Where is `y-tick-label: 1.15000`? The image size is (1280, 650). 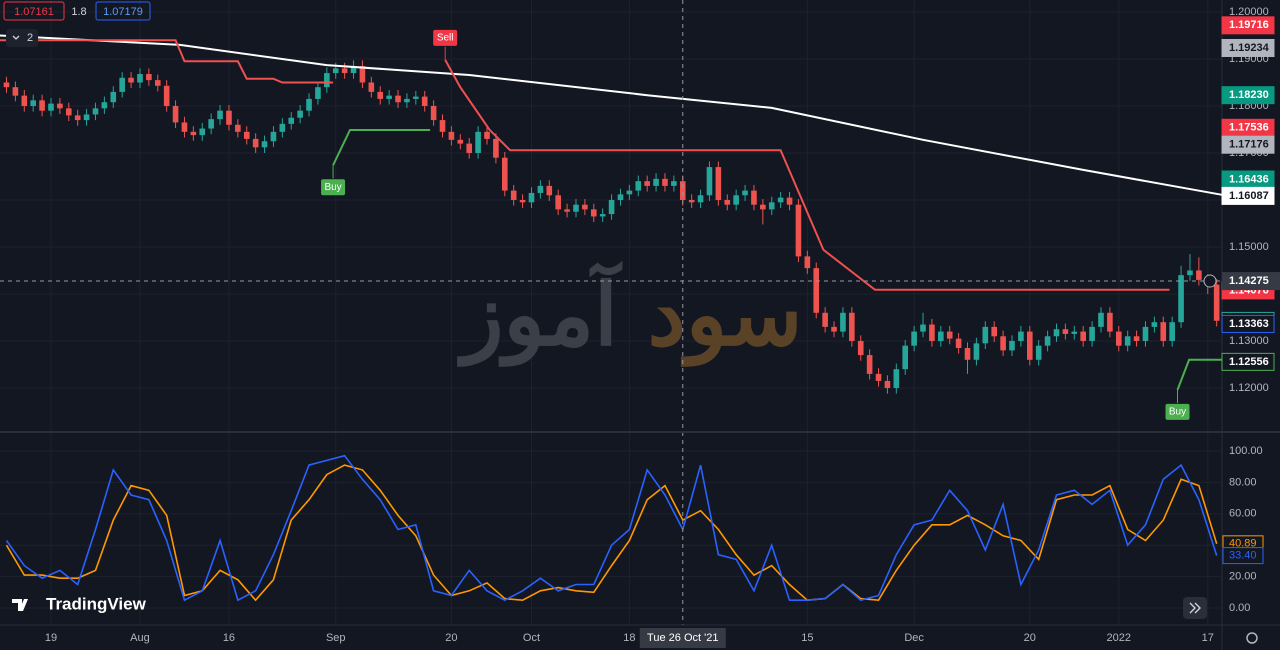 y-tick-label: 1.15000 is located at coordinates (1249, 247).